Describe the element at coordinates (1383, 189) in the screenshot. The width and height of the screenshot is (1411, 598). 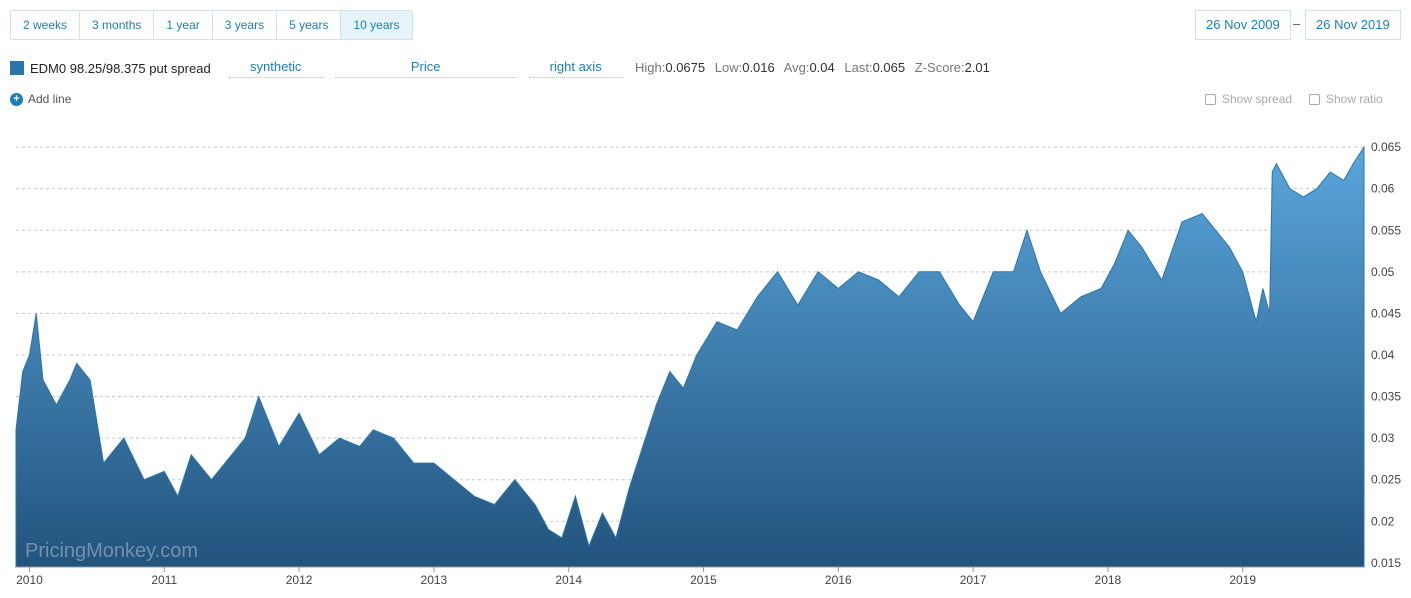
I see `y-tick-label: 0.06` at that location.